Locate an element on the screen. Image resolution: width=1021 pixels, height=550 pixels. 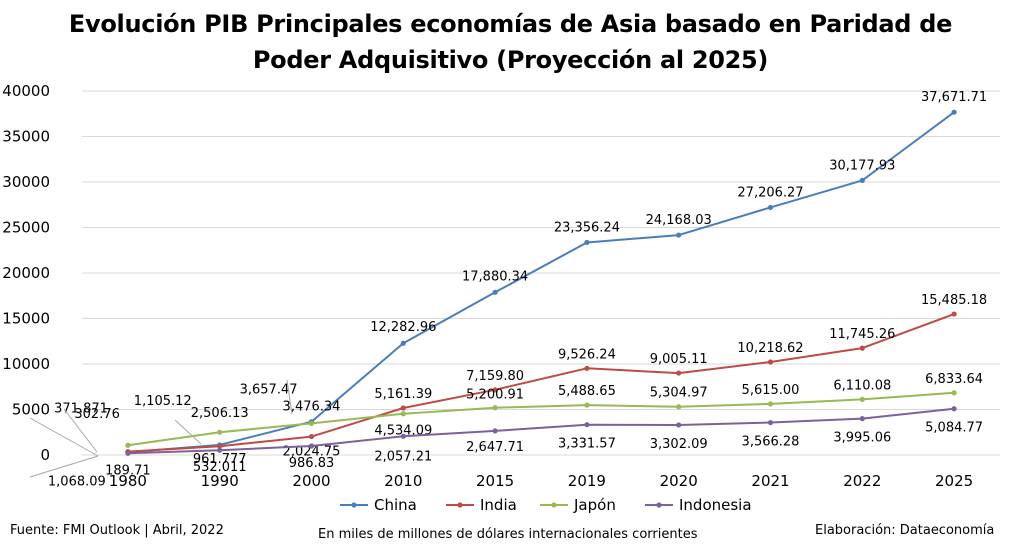
source-note: Fuente: FMI Outlook | Abril, 2022 is located at coordinates (117, 530).